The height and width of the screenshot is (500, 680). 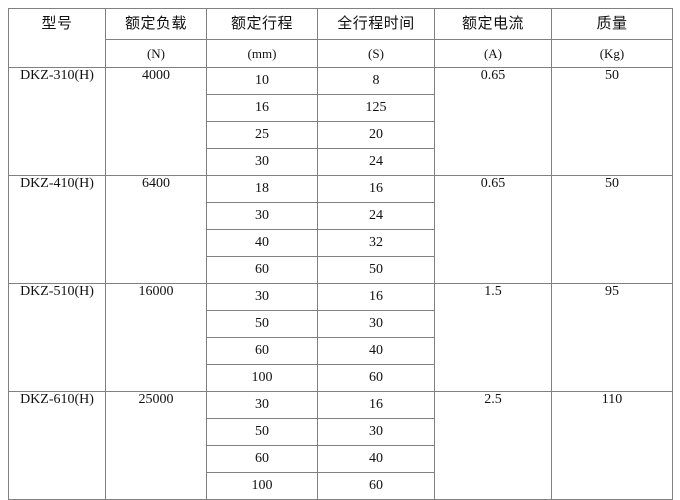 What do you see at coordinates (156, 53) in the screenshot?
I see `column-unit-rated-load: (N)` at bounding box center [156, 53].